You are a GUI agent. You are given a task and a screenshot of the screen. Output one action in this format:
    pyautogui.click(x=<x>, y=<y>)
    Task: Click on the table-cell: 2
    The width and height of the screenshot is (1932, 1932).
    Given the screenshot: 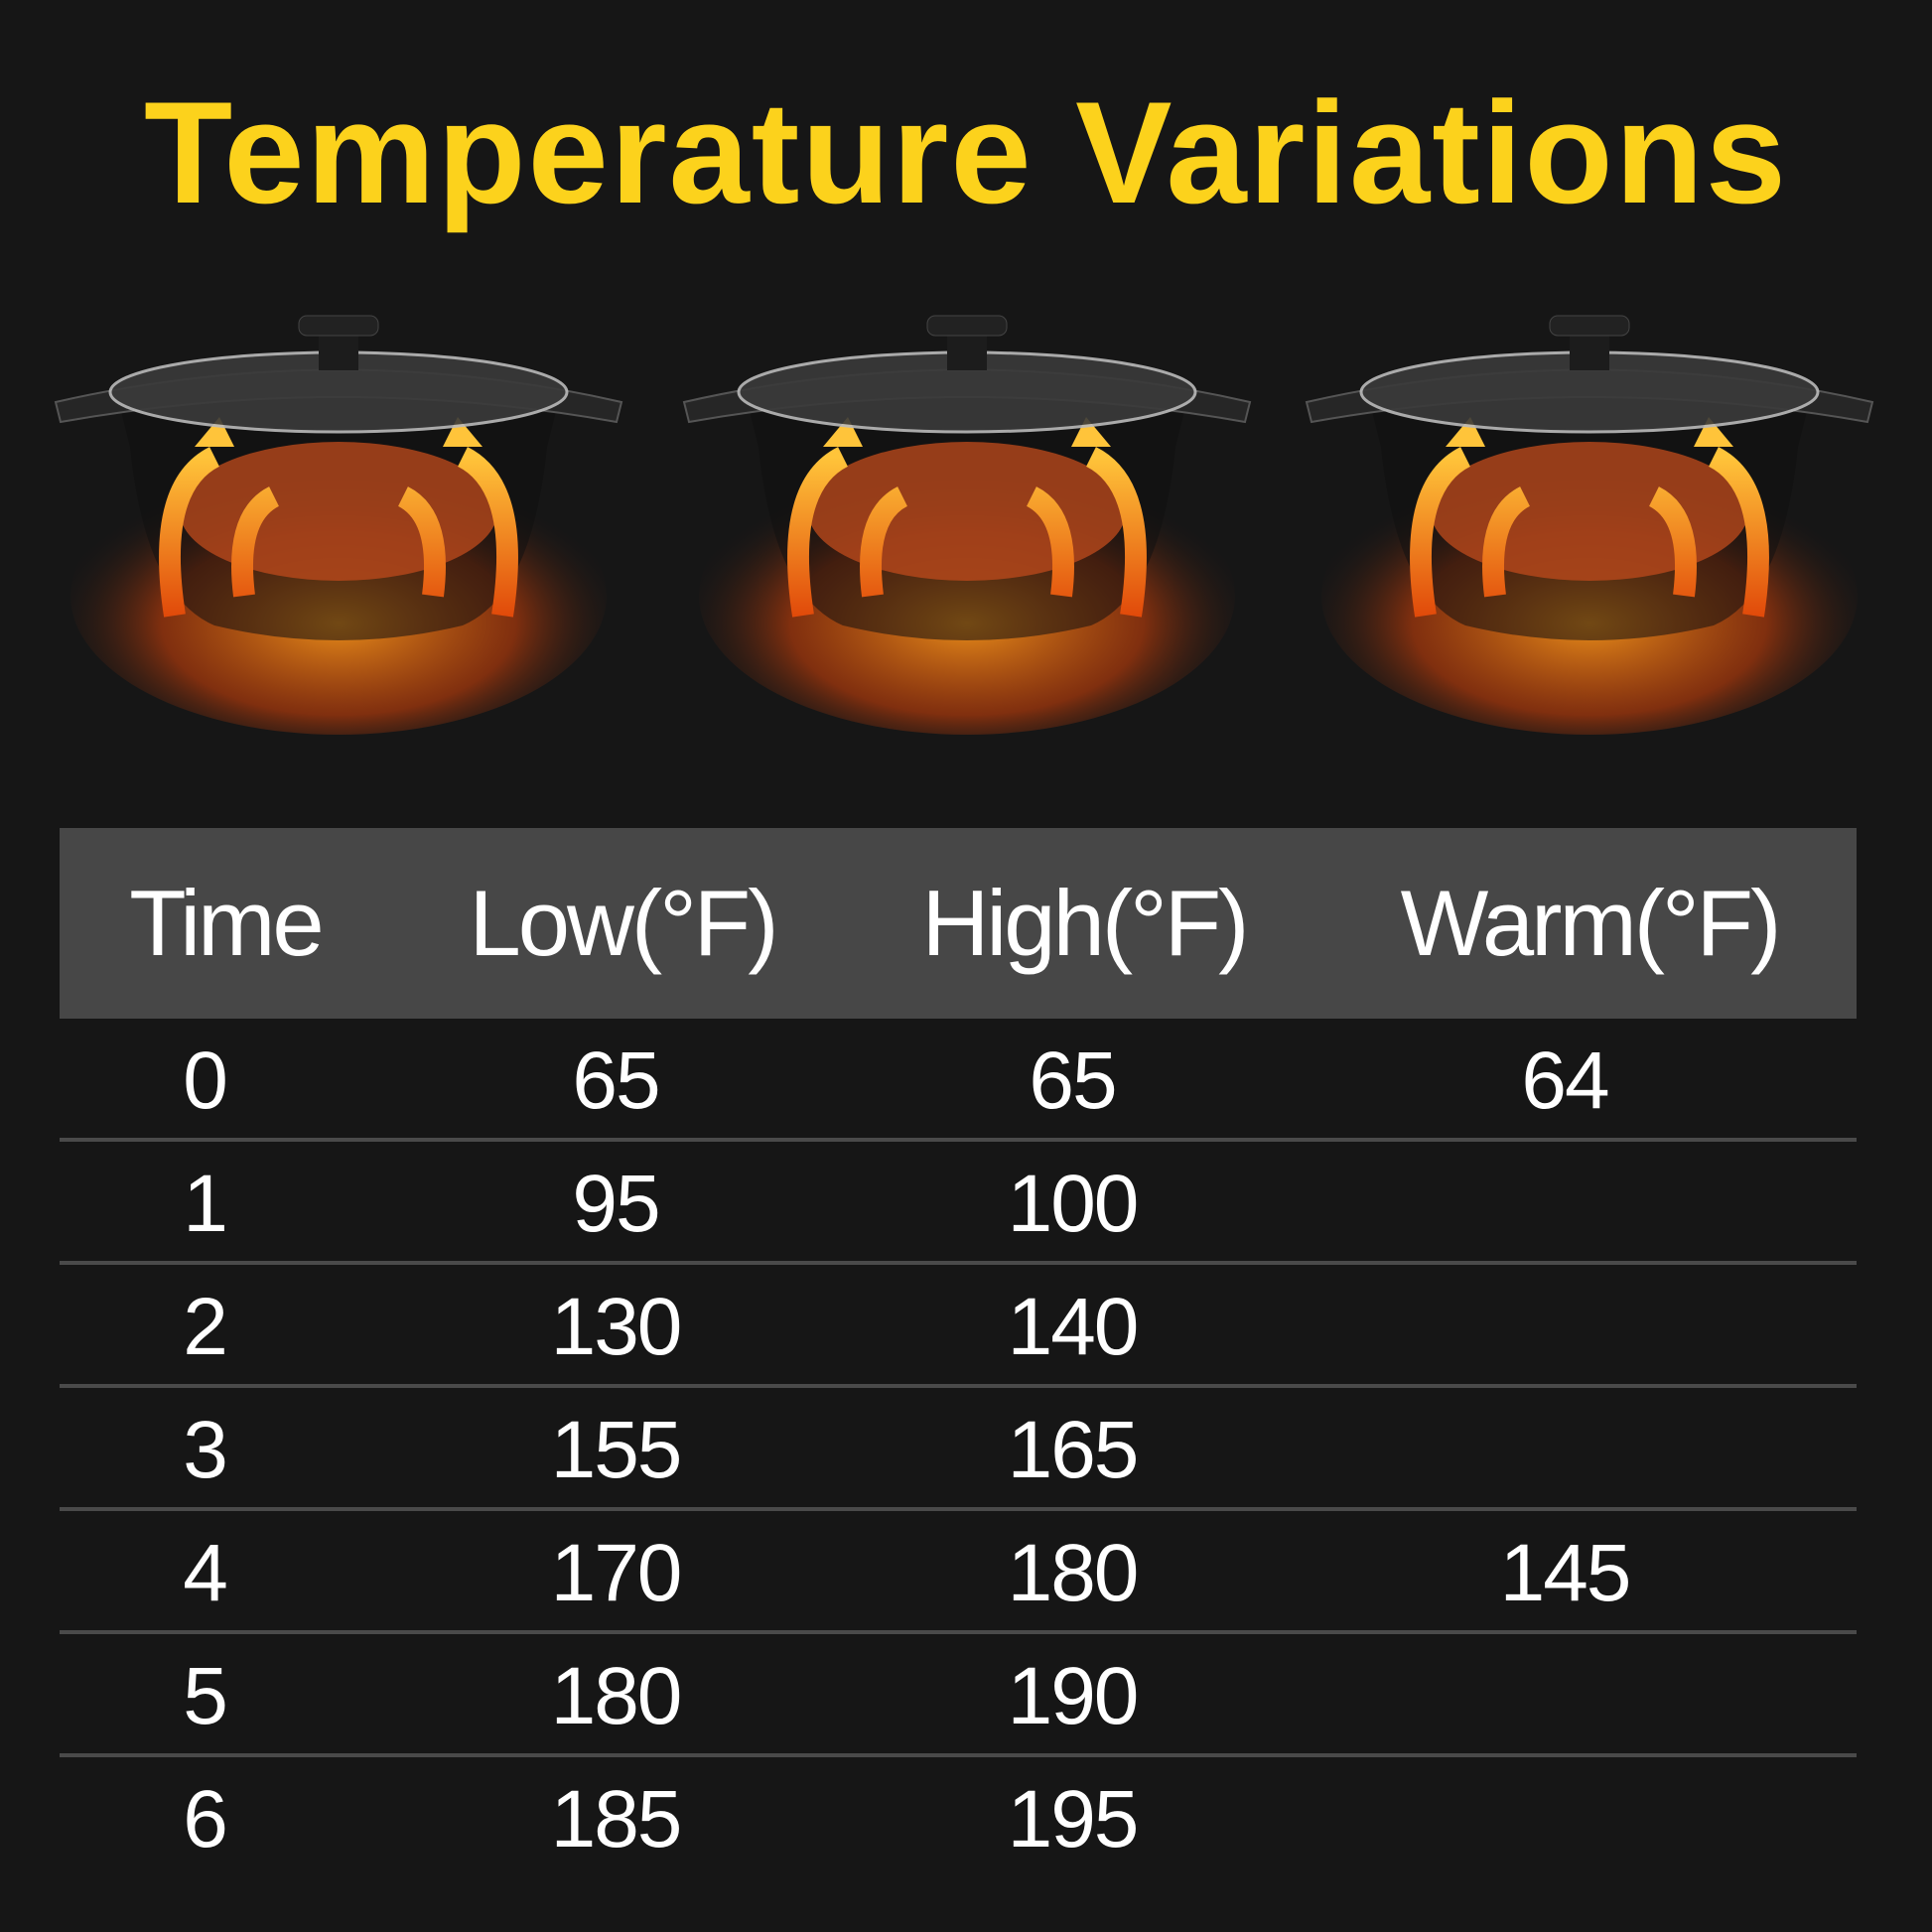 What is the action you would take?
    pyautogui.click(x=206, y=1327)
    